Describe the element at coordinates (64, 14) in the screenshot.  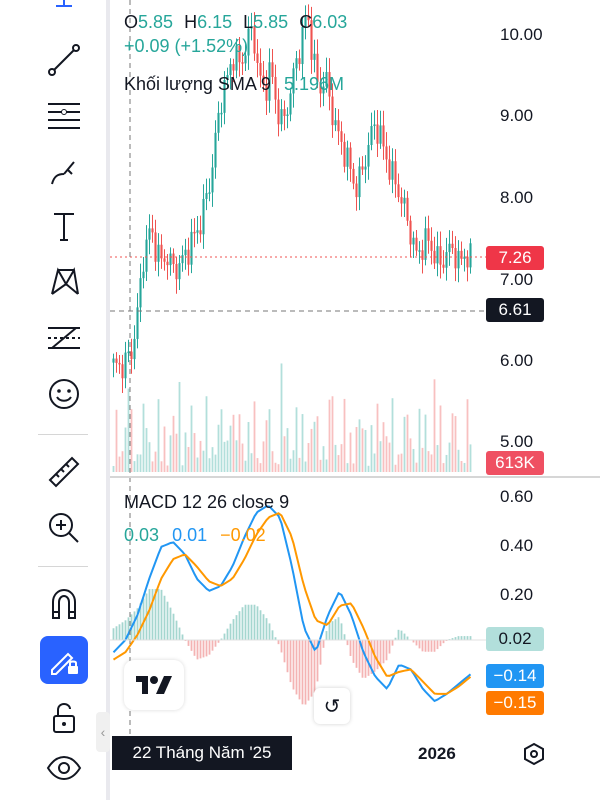
I see `crosshair-icon` at that location.